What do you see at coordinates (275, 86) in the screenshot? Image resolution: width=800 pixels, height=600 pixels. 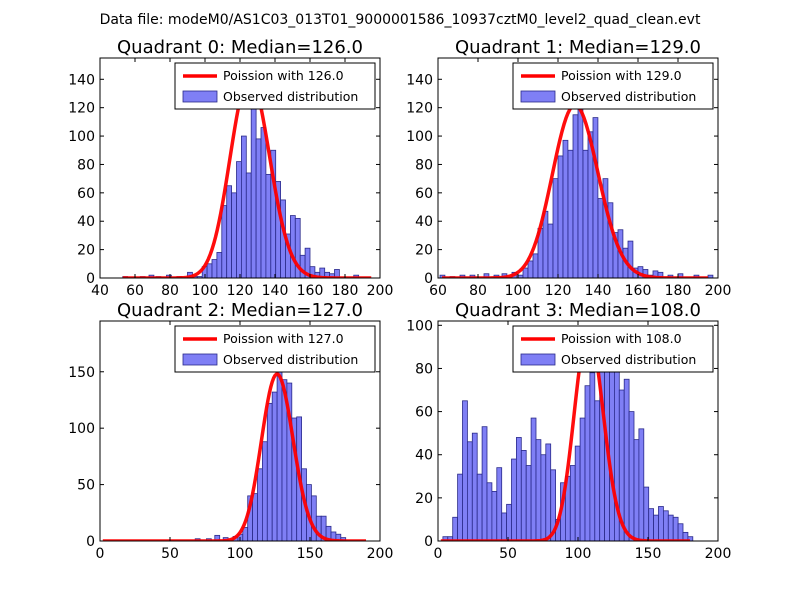 I see `legend: Poission with 126.0 Observed distribution` at bounding box center [275, 86].